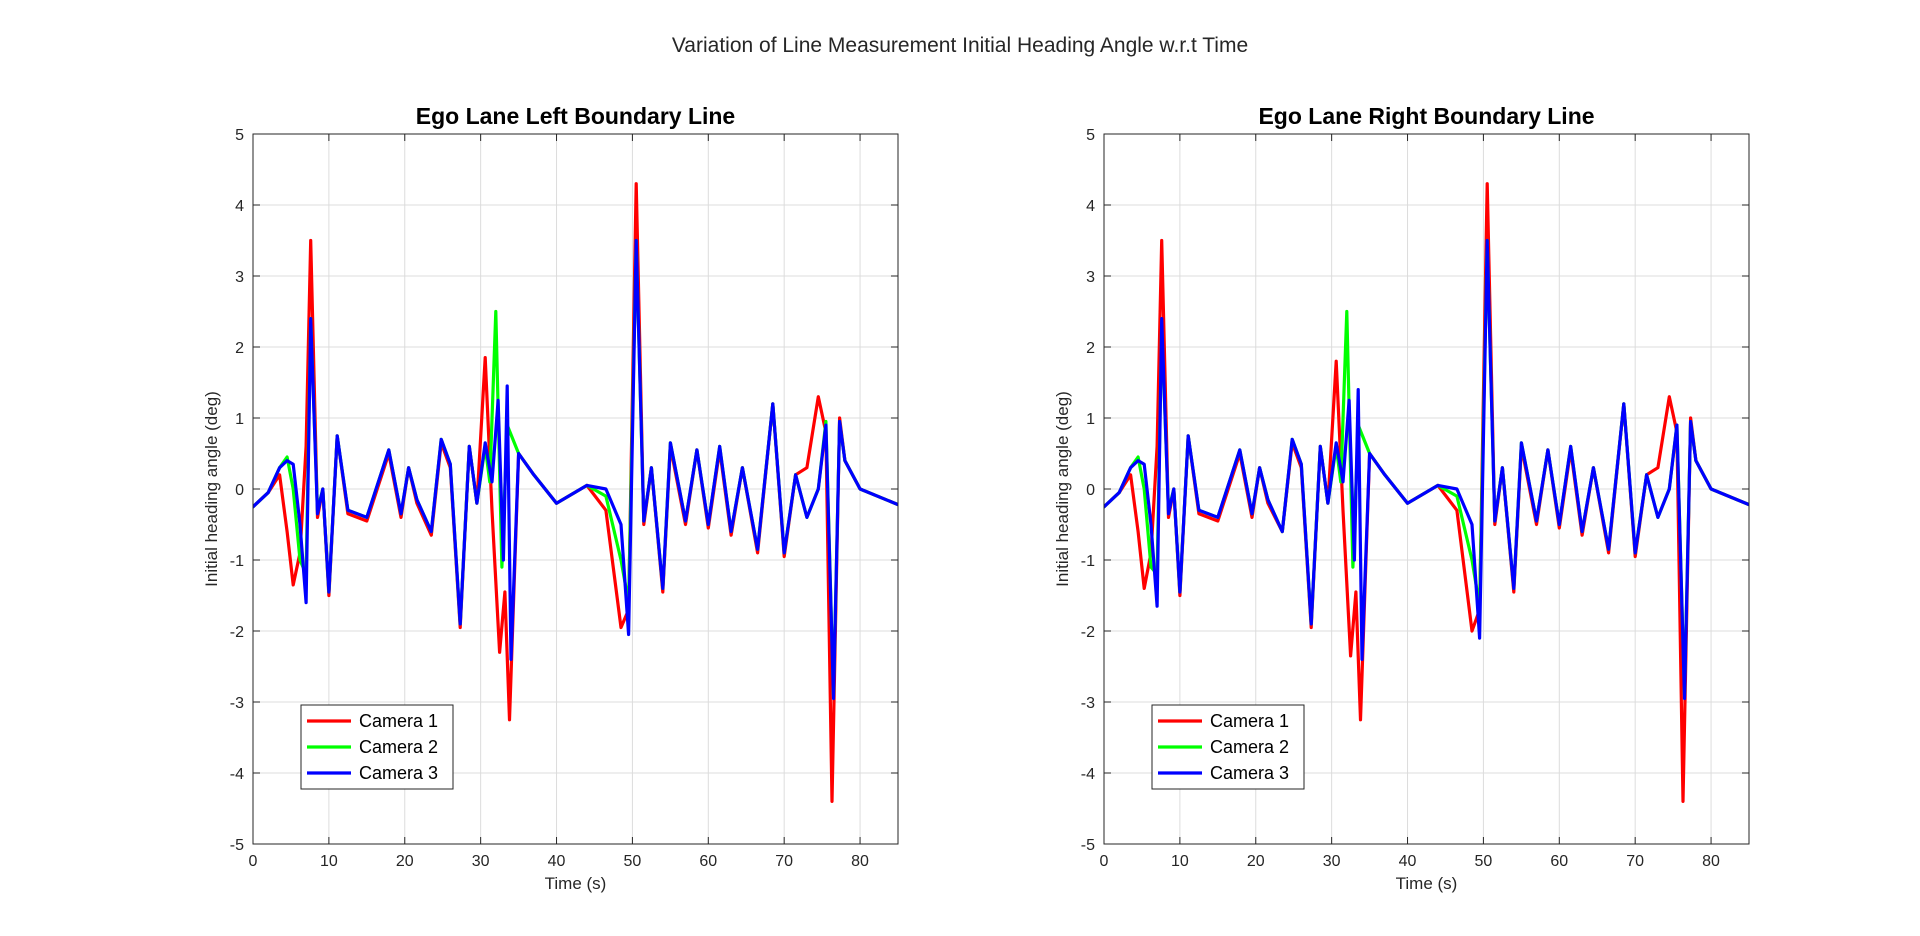 The image size is (1920, 936). Describe the element at coordinates (1426, 116) in the screenshot. I see `chart-title: Ego Lane Right Boundary Line` at that location.